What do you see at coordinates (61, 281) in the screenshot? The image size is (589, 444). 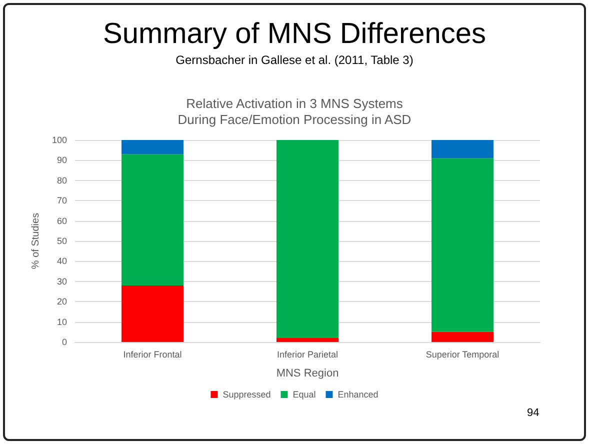 I see `y-tick-label: 30` at bounding box center [61, 281].